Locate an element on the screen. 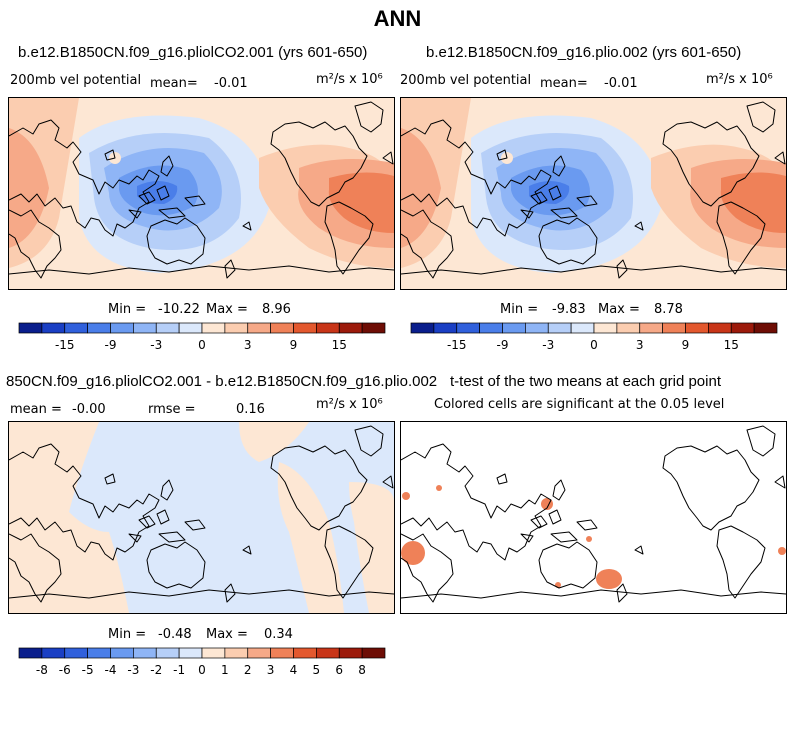 This screenshot has width=795, height=733. panel2-mean-label: mean= is located at coordinates (564, 83).